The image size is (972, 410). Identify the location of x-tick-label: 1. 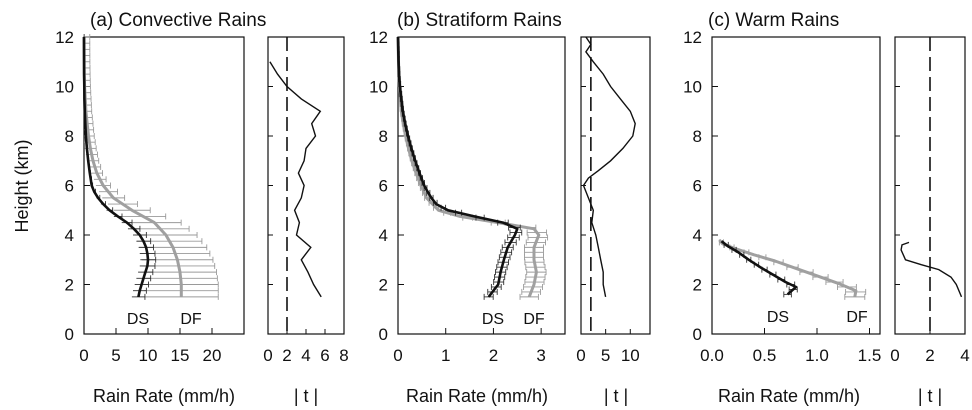
(445, 355).